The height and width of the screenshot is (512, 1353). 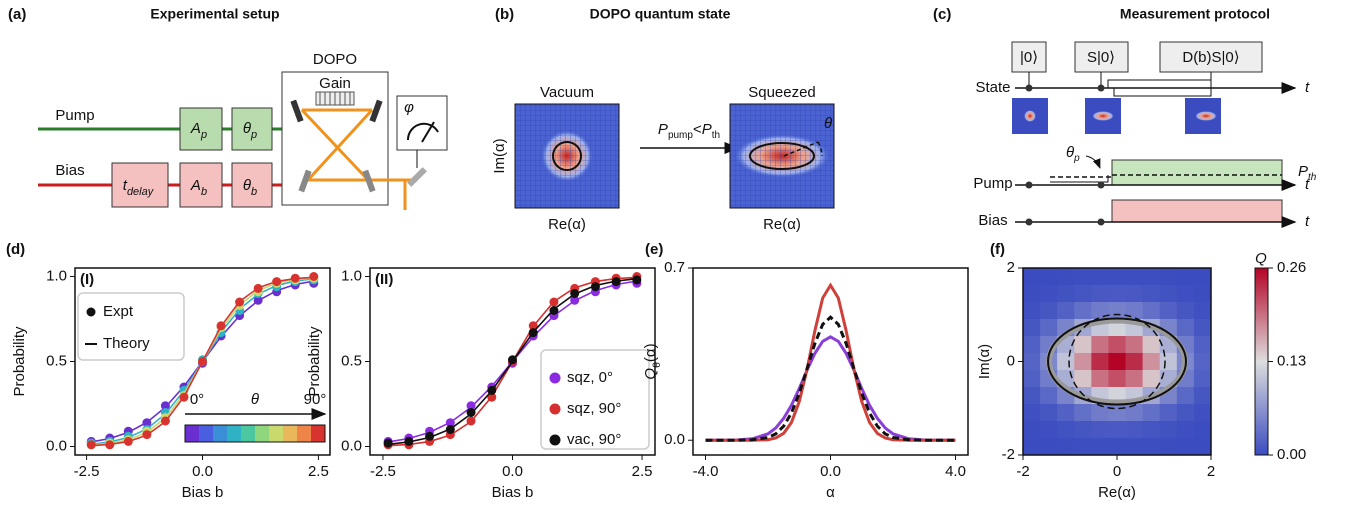 I want to click on y-tick-label: 0.5, so click(x=56, y=360).